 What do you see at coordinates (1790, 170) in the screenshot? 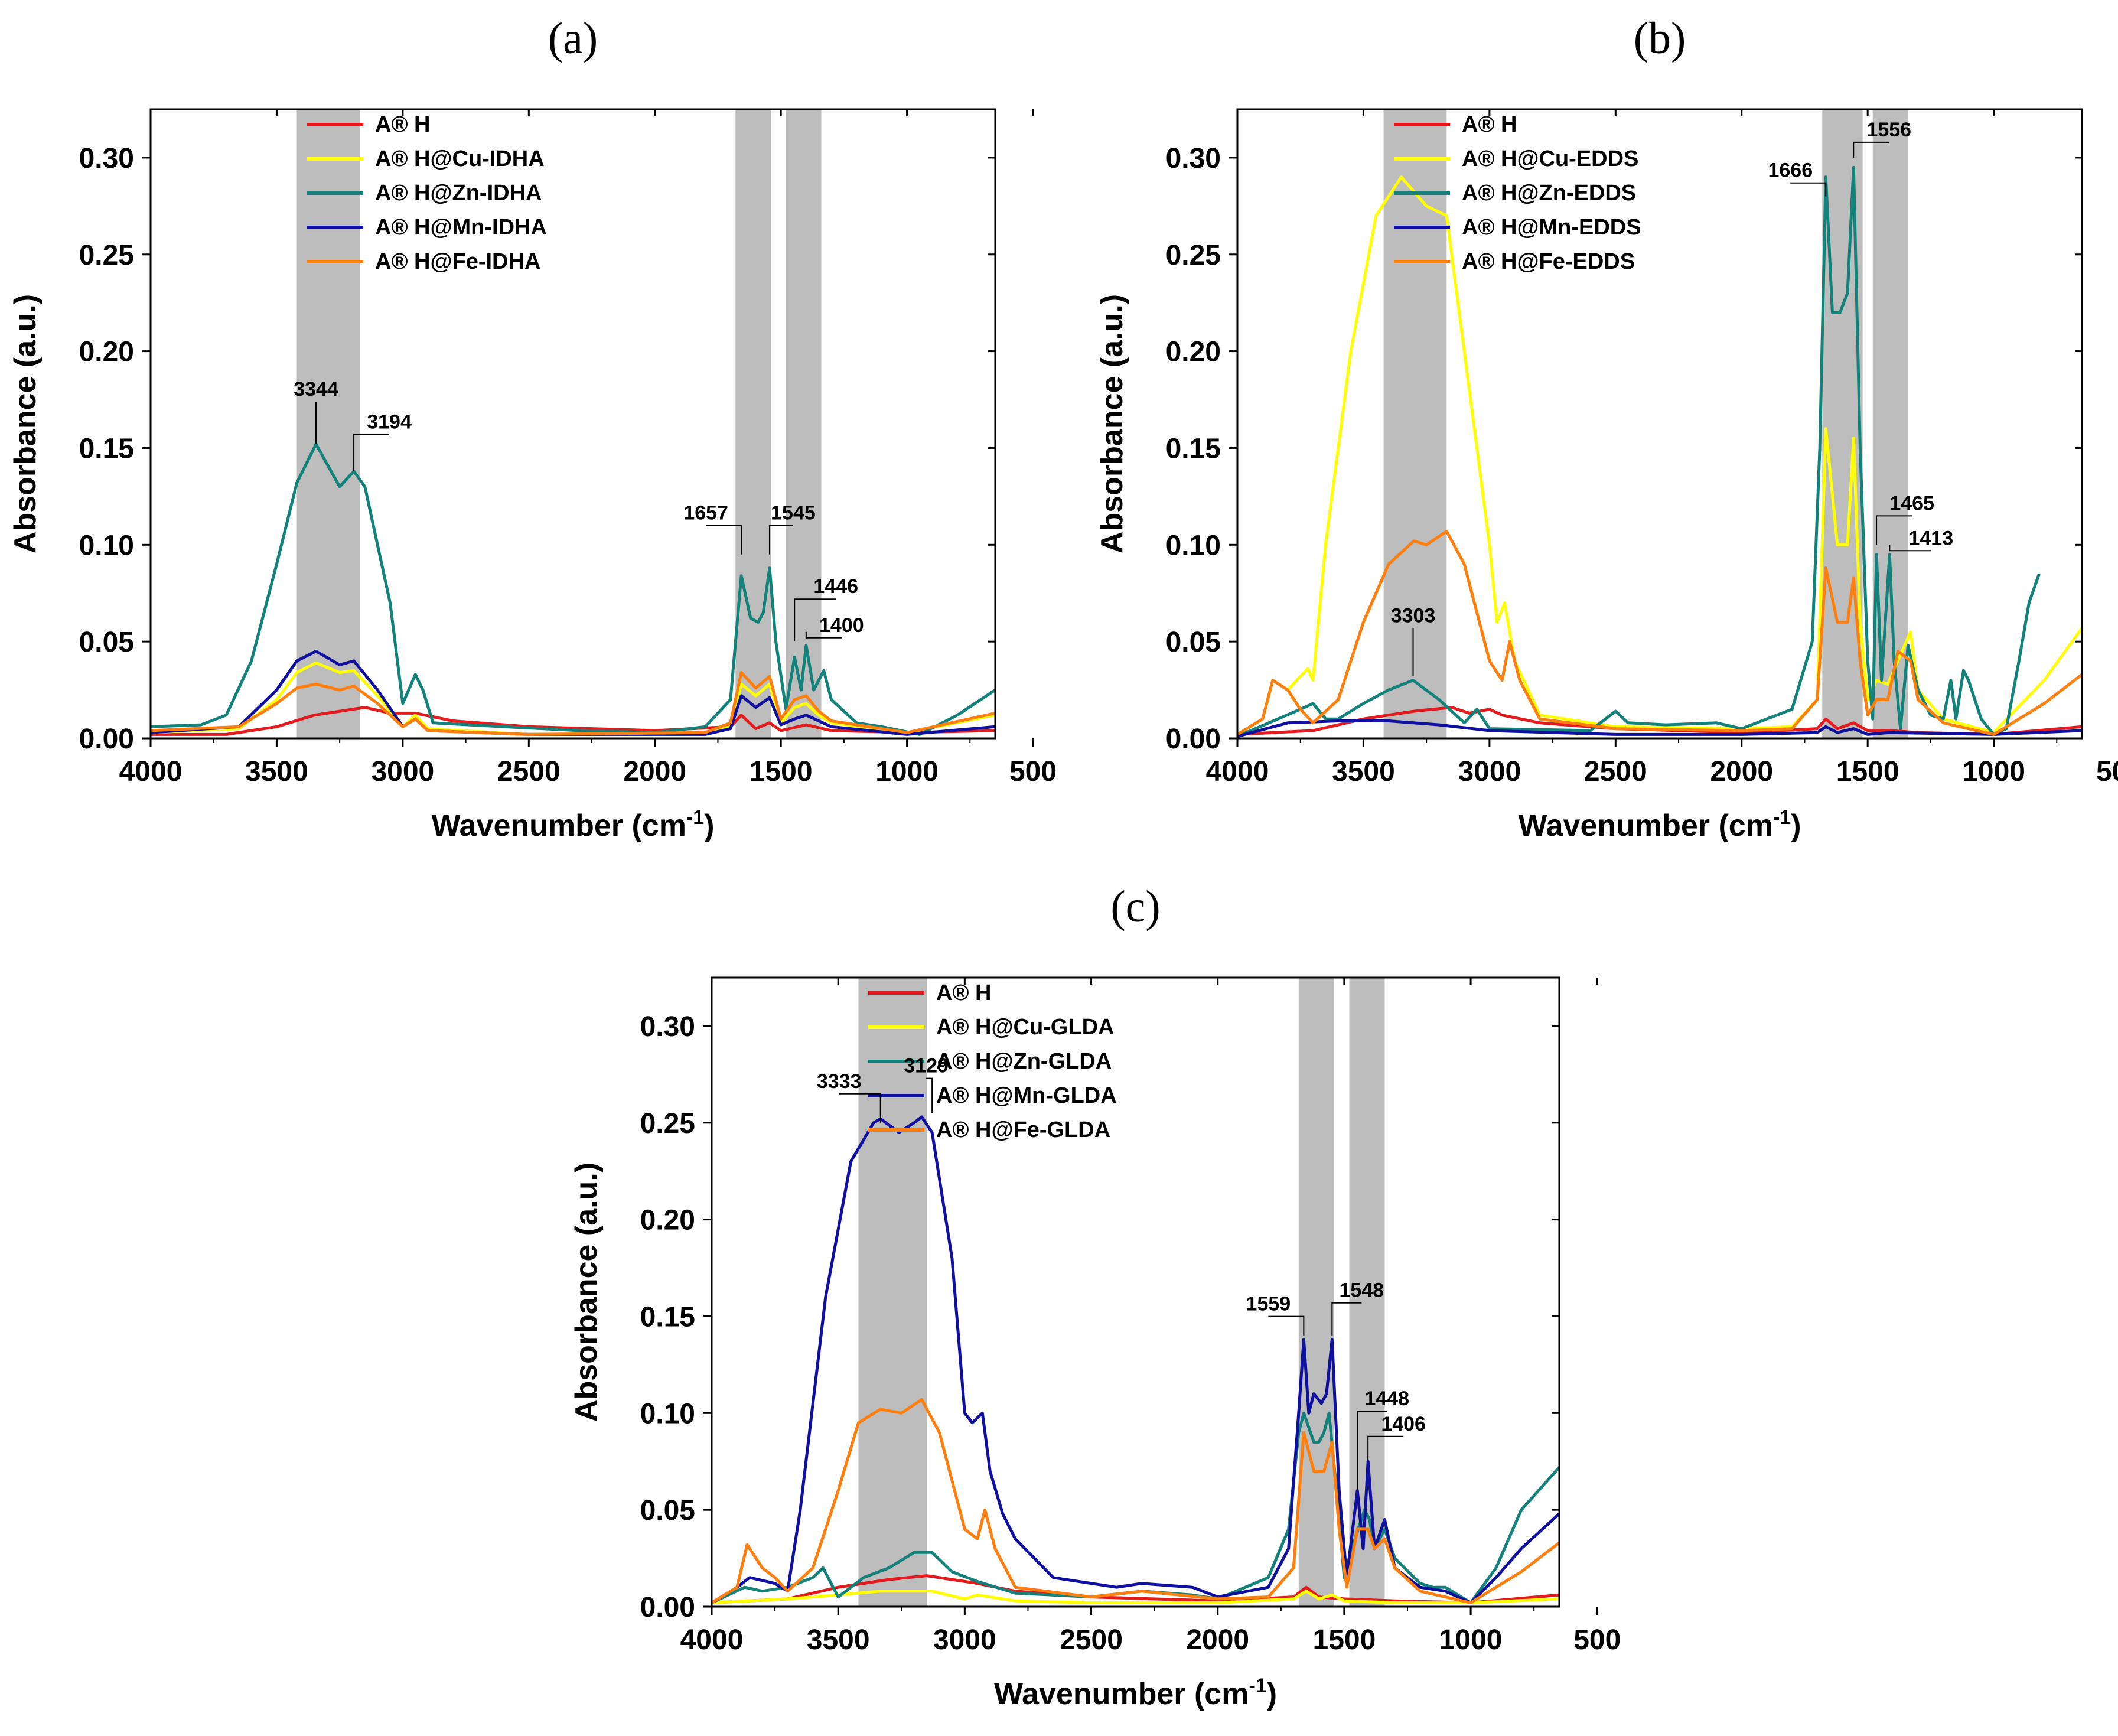
I see `peak-annotation: 1666` at bounding box center [1790, 170].